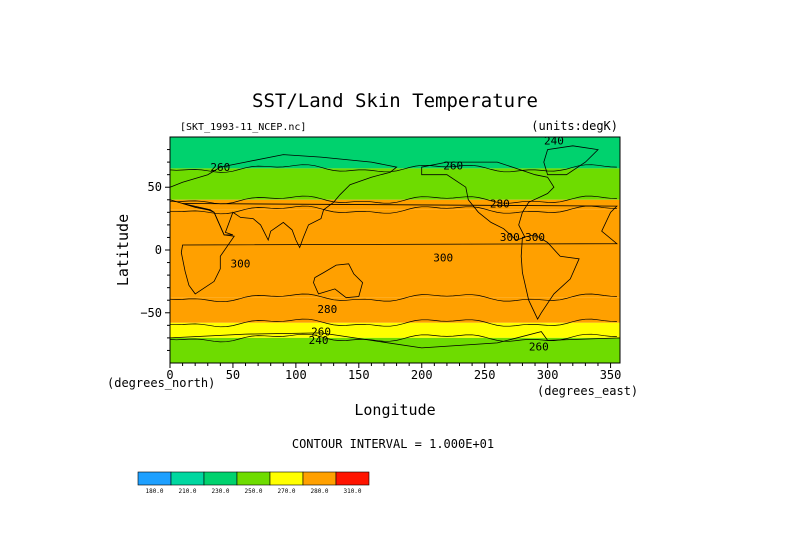 The image size is (789, 558). What do you see at coordinates (243, 127) in the screenshot?
I see `dataset-label: [SKT_1993-11_NCEP.nc]` at bounding box center [243, 127].